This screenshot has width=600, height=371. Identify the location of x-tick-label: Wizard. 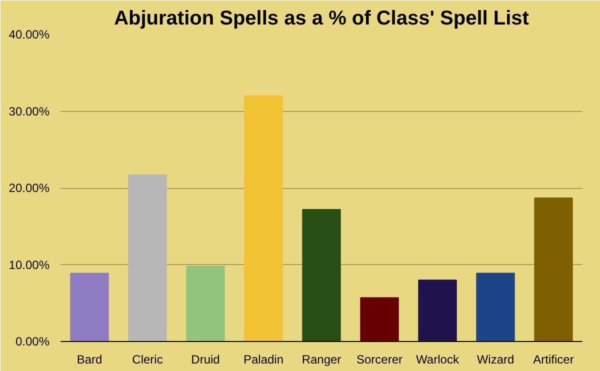
(495, 359).